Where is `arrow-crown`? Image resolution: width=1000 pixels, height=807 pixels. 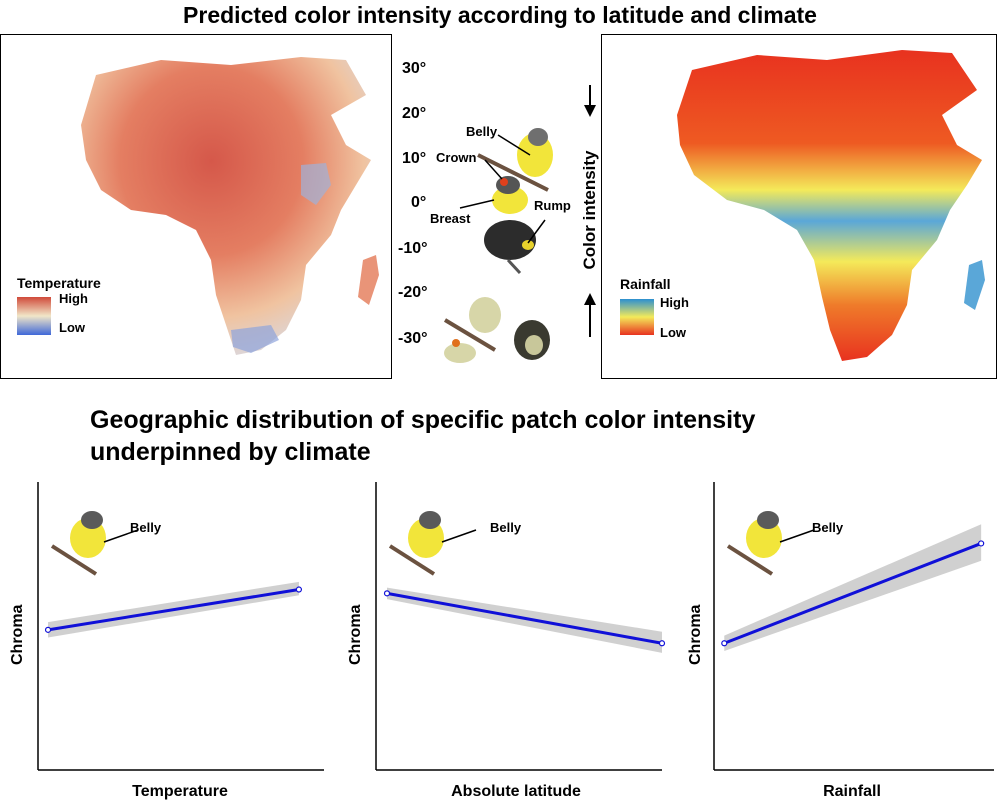
arrow-crown is located at coordinates (493, 169).